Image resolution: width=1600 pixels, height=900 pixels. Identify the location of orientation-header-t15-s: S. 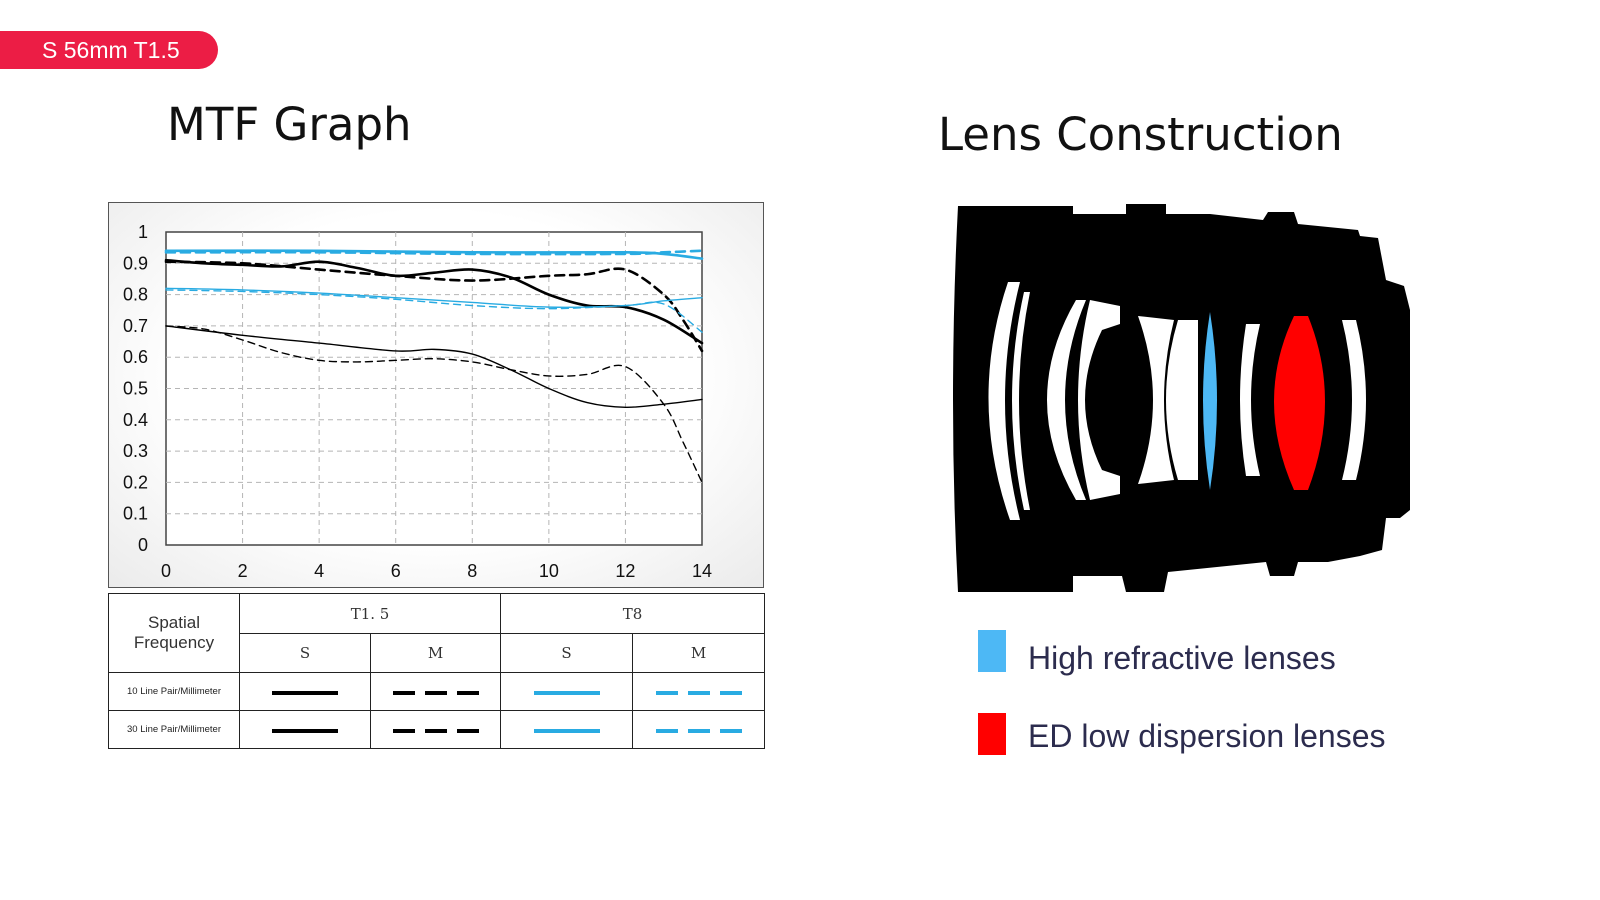
(305, 653).